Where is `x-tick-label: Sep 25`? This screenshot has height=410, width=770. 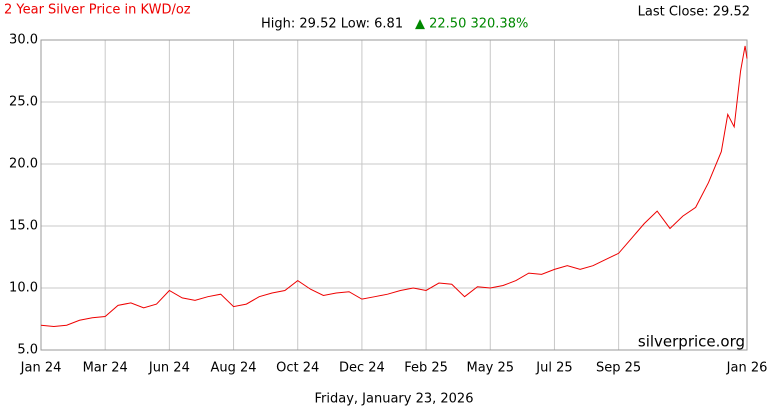 x-tick-label: Sep 25 is located at coordinates (618, 368).